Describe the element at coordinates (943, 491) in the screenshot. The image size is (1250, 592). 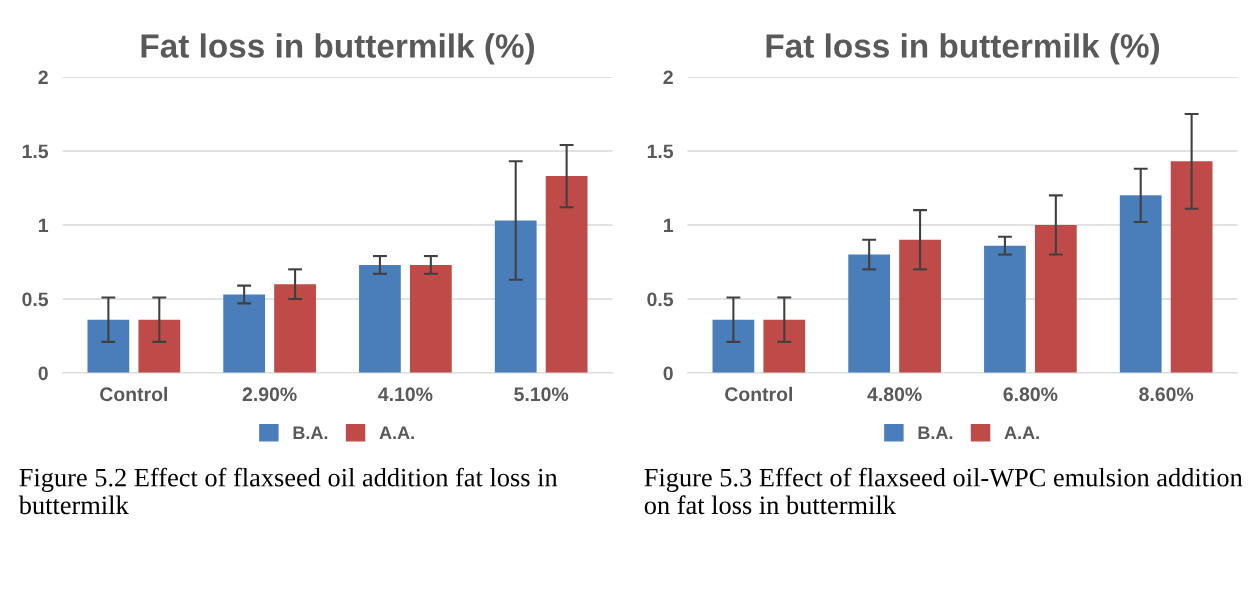
I see `caption: Figure 5.3 Effect of flaxseed oil-WPC emulsion addition on fat loss in buttermilk` at that location.